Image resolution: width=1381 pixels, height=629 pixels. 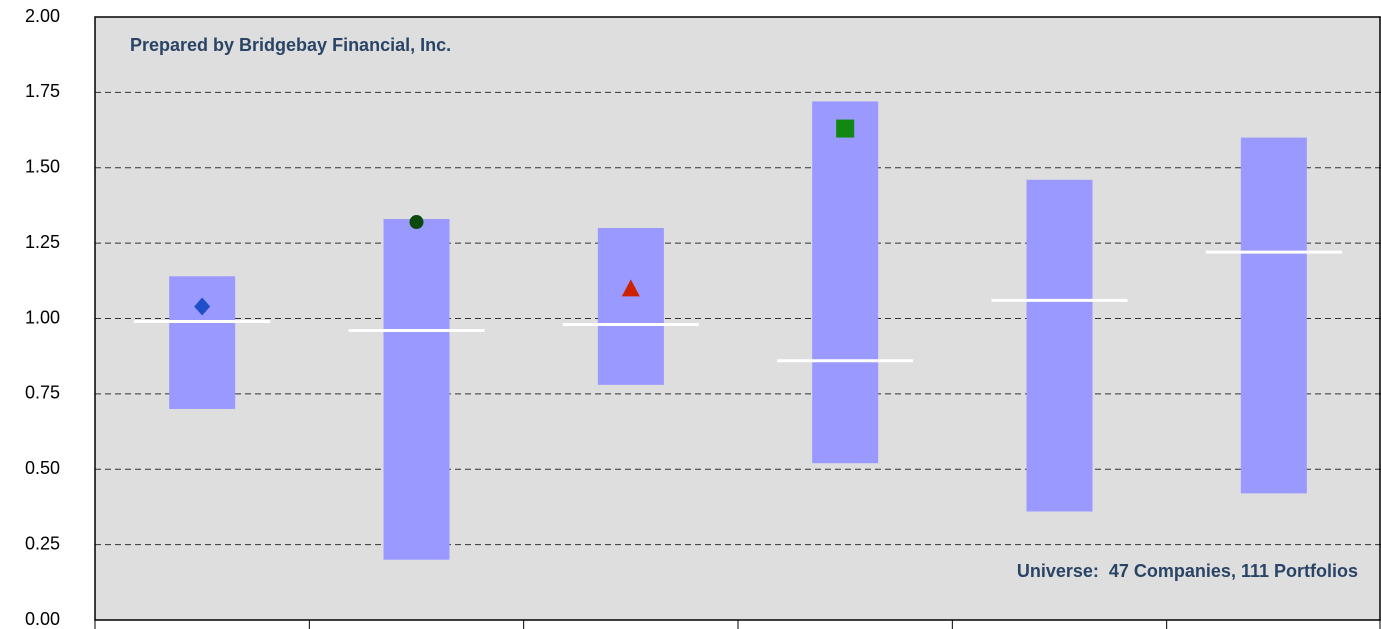 I want to click on annotation: Universe: 47 Companies, 111 Portfolios, so click(x=1187, y=571).